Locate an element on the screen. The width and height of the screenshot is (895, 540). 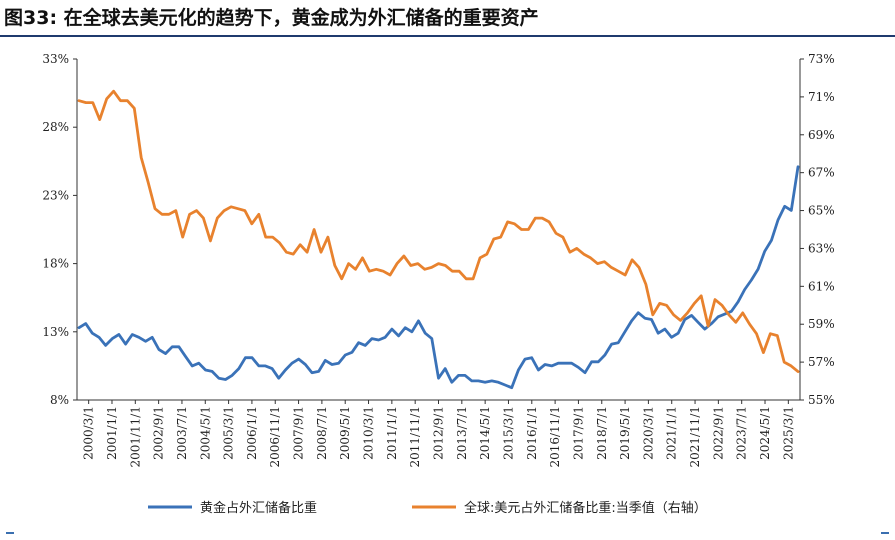
page-corner-mark-right is located at coordinates (885, 533).